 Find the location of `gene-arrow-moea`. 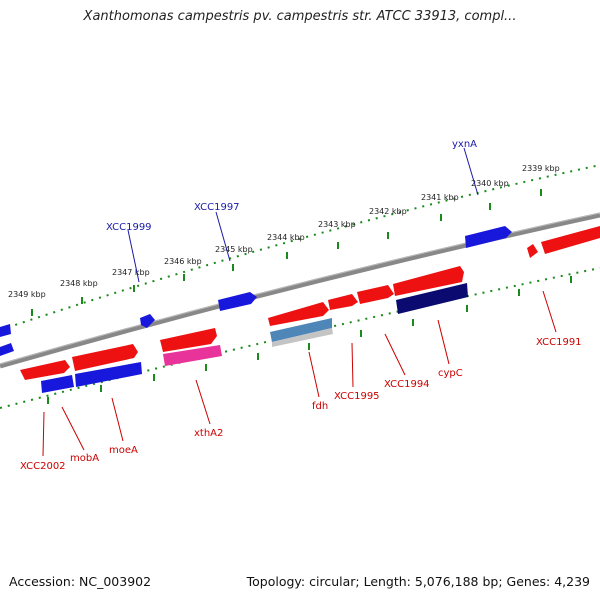

gene-arrow-moea is located at coordinates (108, 374).